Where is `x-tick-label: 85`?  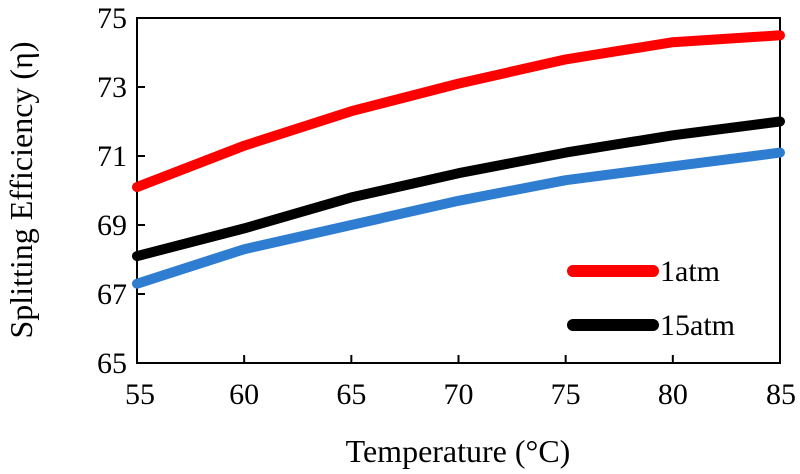
x-tick-label: 85 is located at coordinates (781, 394).